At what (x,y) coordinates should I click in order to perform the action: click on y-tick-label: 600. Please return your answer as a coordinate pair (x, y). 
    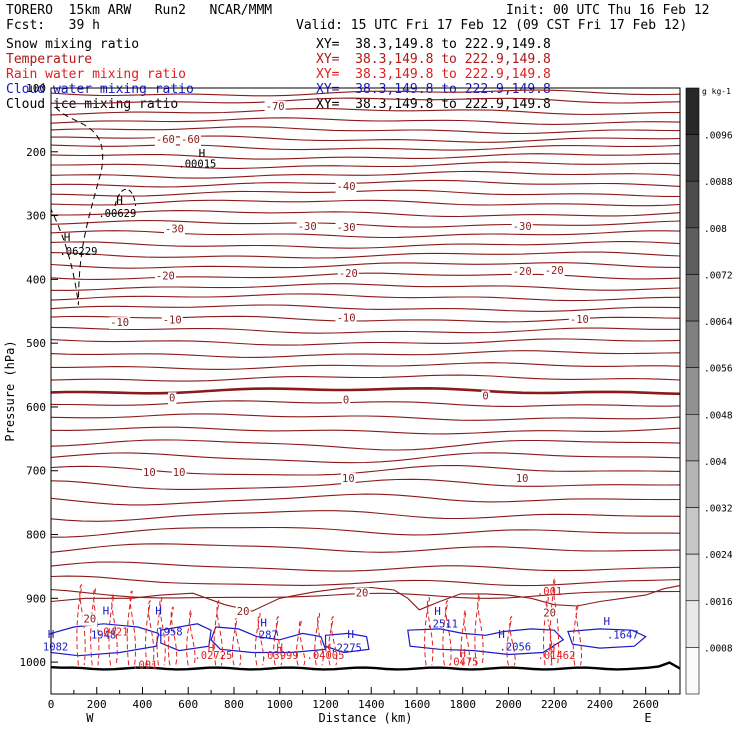
    Looking at the image, I should click on (36, 407).